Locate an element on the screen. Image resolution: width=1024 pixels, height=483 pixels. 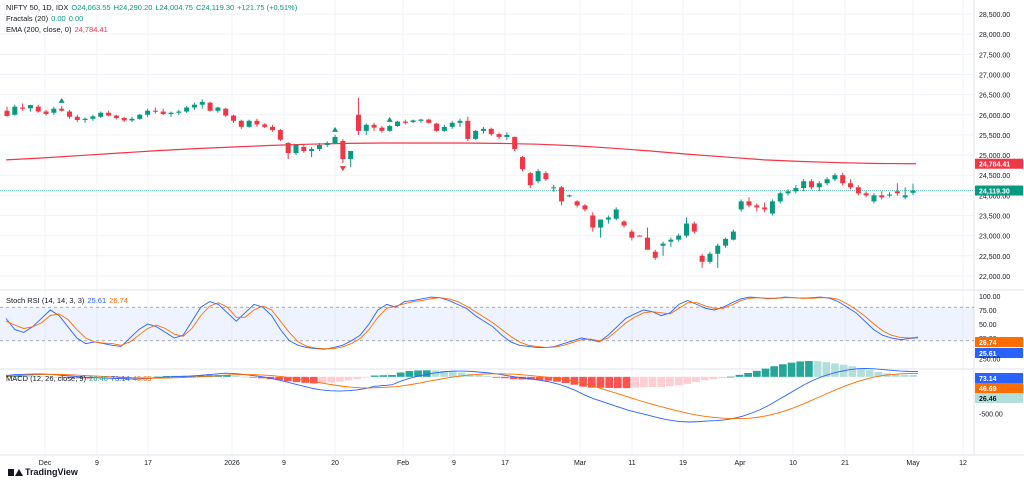
price-tick-label: 26,000.00 is located at coordinates (994, 116).